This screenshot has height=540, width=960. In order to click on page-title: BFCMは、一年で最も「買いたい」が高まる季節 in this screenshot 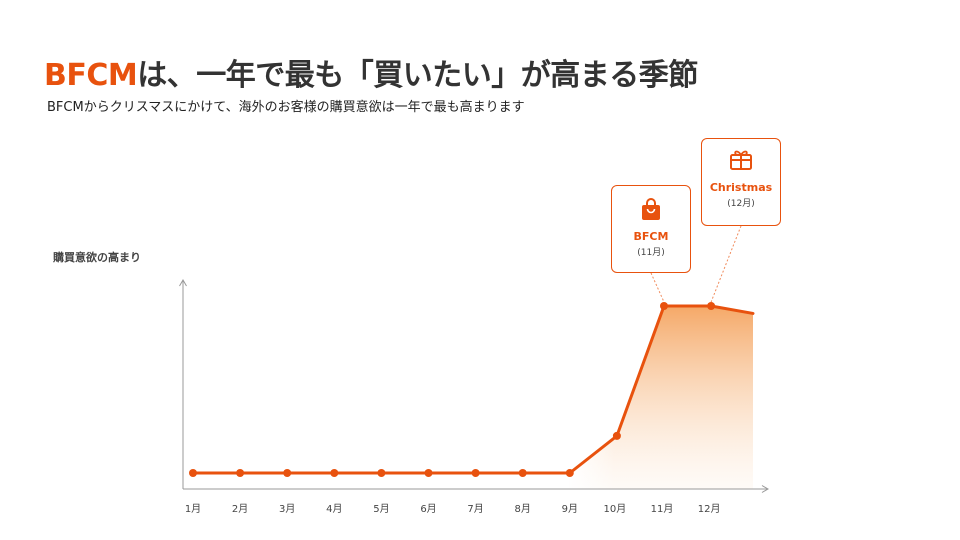, I will do `click(371, 72)`.